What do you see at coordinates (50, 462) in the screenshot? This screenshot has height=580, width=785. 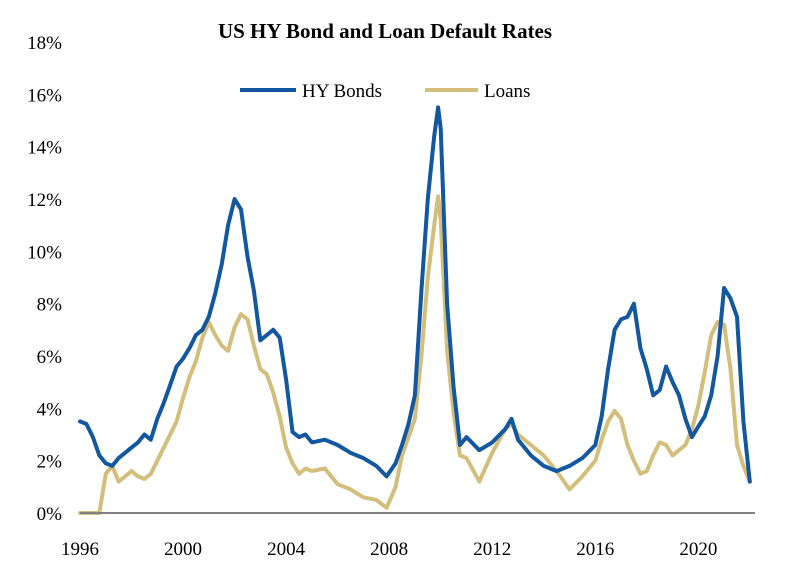 I see `y-tick-label: 2%` at bounding box center [50, 462].